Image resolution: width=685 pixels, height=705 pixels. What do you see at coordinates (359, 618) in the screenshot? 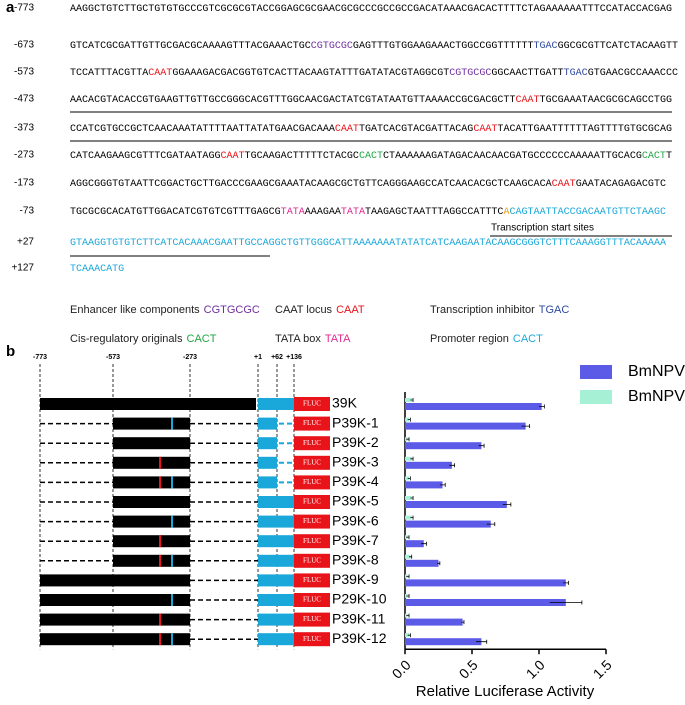
I see `category-label: P39K-11` at bounding box center [359, 618].